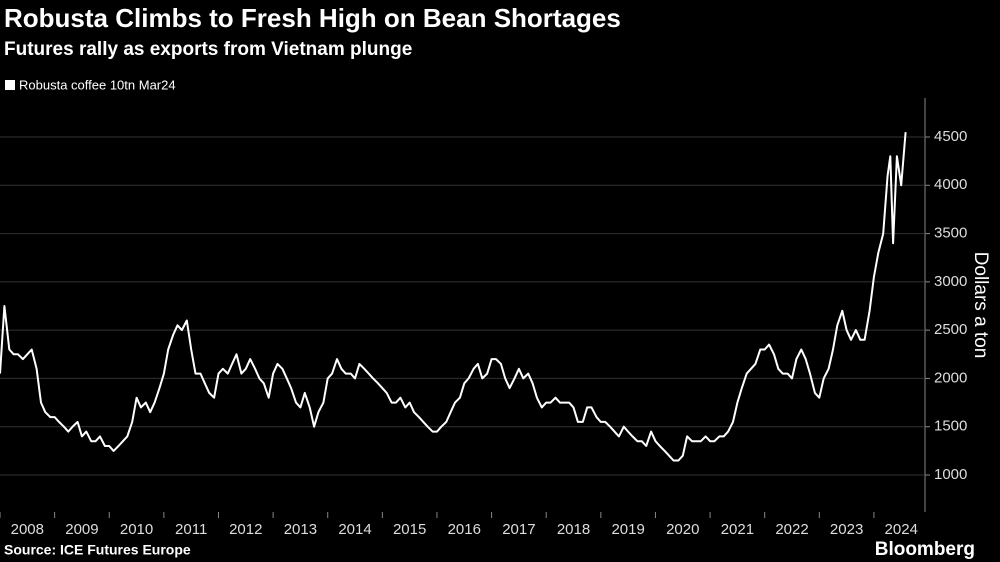  What do you see at coordinates (950, 184) in the screenshot?
I see `y-tick-label: 4000` at bounding box center [950, 184].